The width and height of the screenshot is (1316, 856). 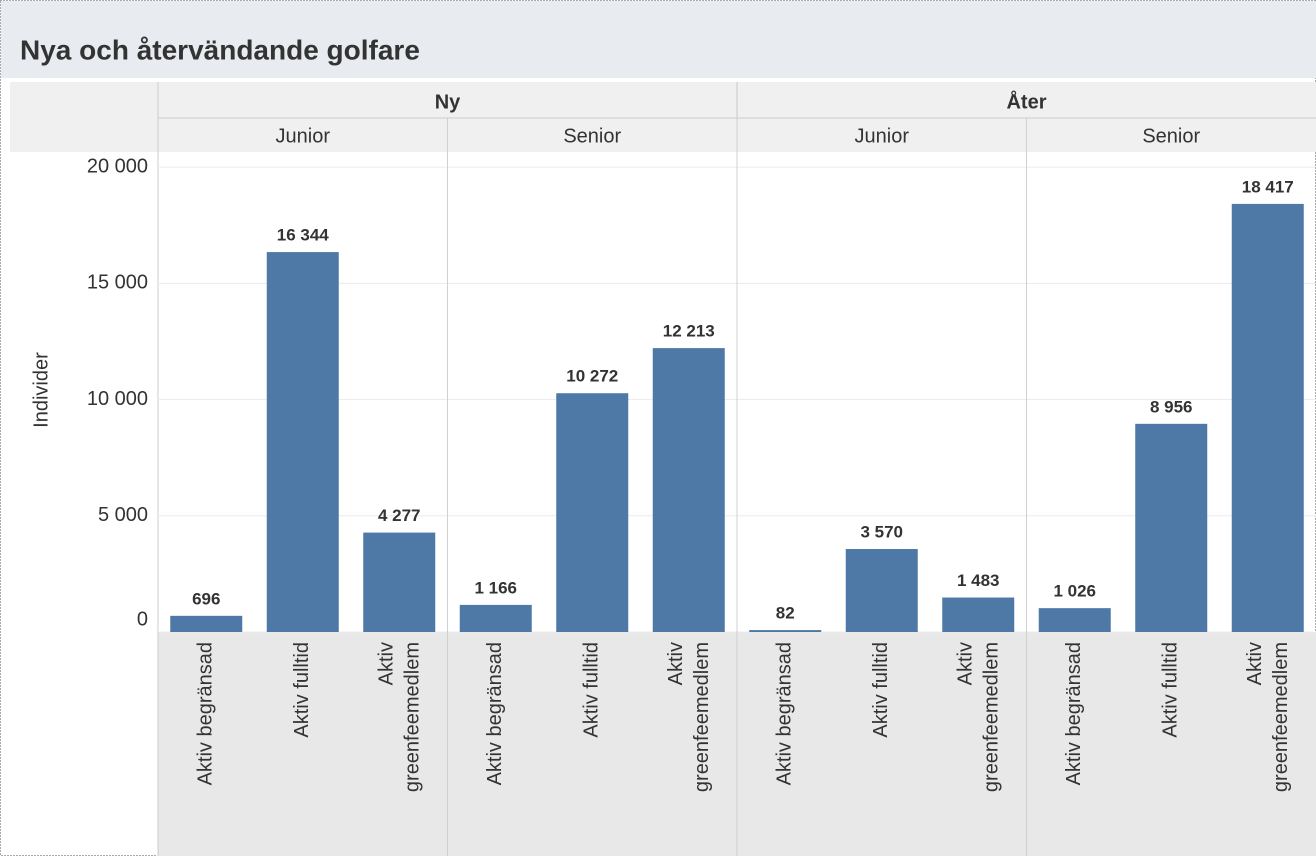 I want to click on y-tick-label: 5 000, so click(x=123, y=515).